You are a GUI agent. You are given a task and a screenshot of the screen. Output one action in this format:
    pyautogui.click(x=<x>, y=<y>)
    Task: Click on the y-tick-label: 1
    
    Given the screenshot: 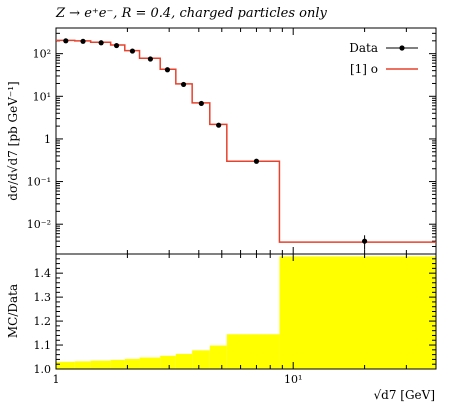 What is the action you would take?
    pyautogui.click(x=47, y=139)
    